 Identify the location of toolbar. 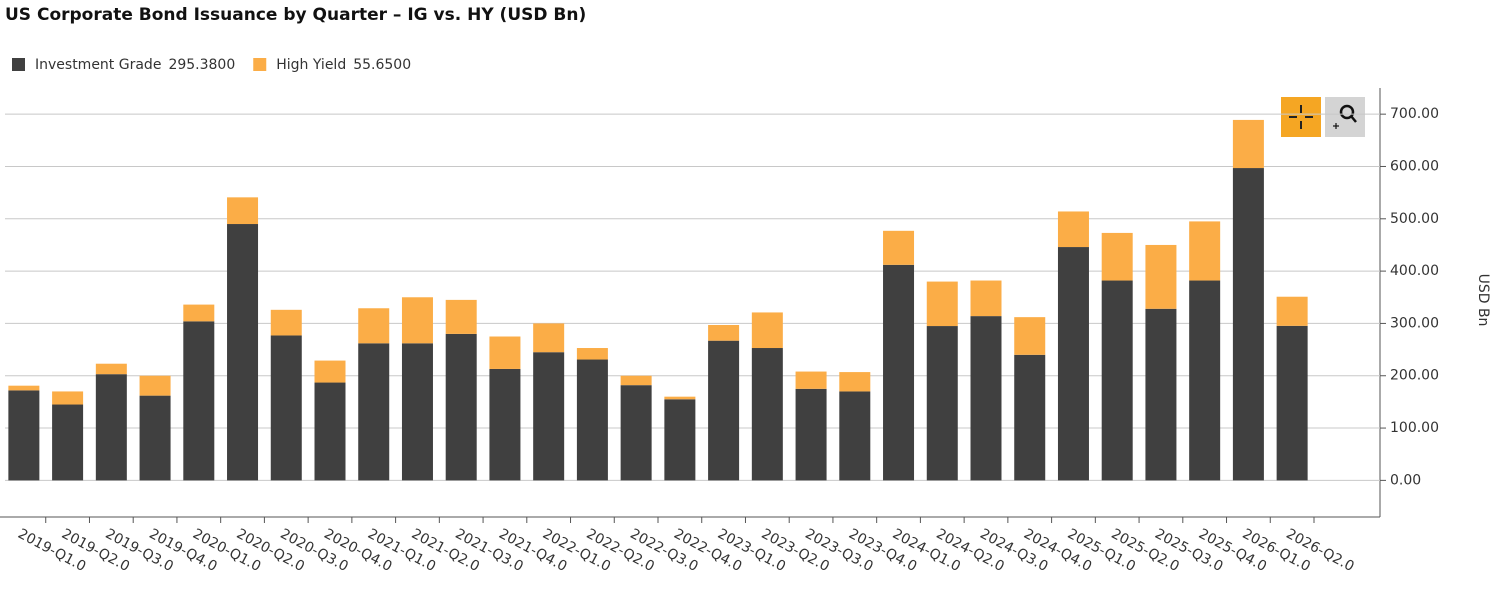
(1323, 117).